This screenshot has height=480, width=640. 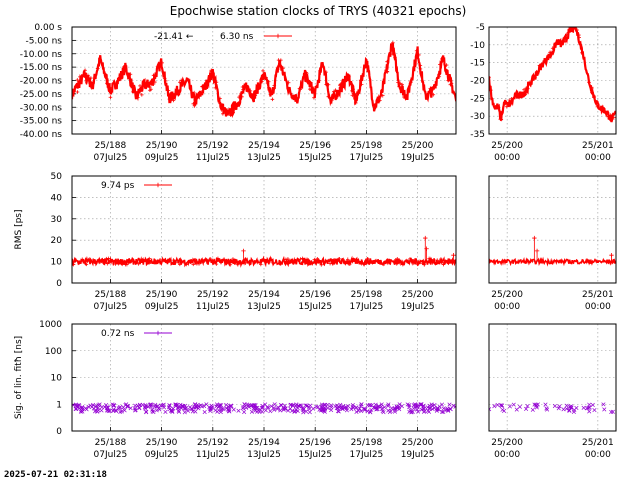 I want to click on sig-xtick-label-top: 25/190, so click(x=162, y=443).